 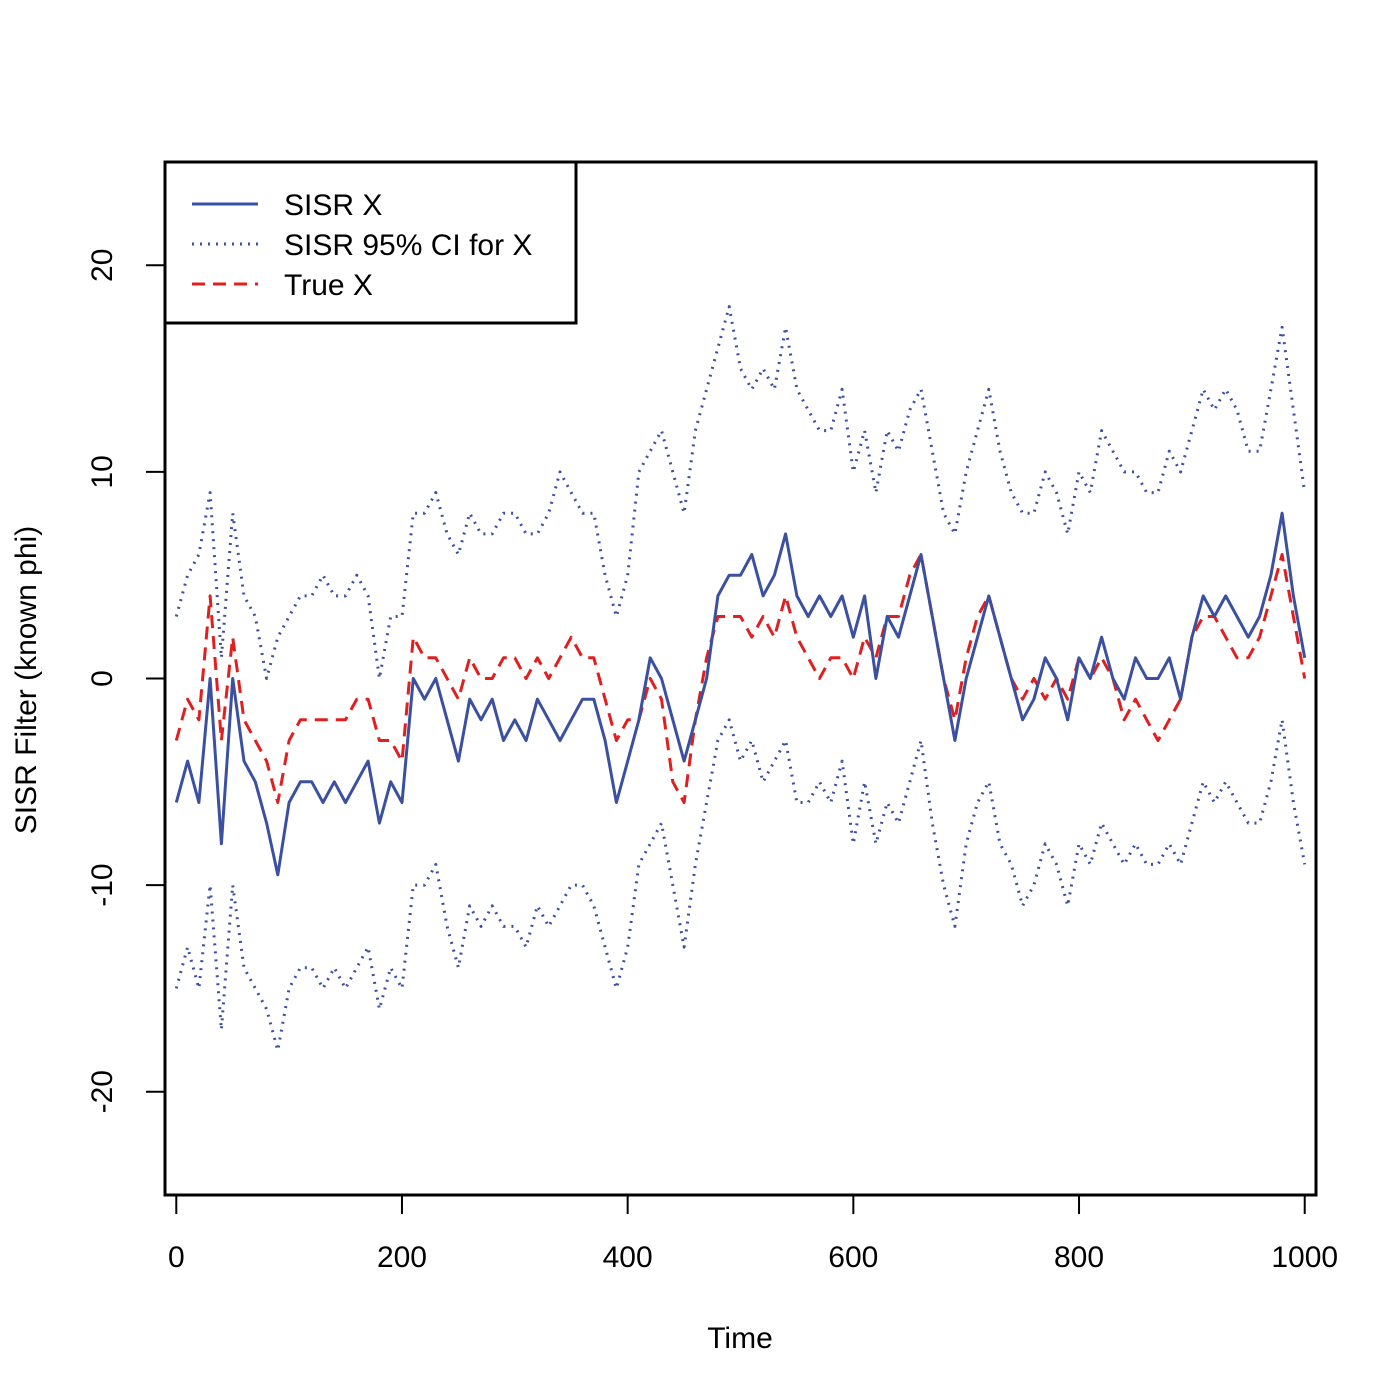 I want to click on series-line-true-x, so click(x=740, y=678).